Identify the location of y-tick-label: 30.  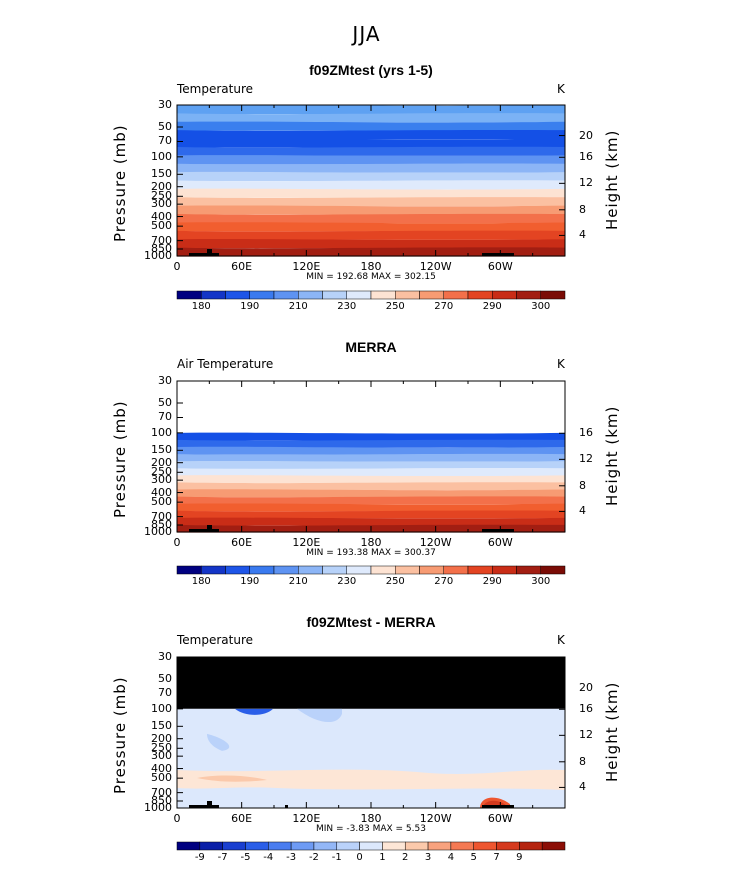
(165, 380).